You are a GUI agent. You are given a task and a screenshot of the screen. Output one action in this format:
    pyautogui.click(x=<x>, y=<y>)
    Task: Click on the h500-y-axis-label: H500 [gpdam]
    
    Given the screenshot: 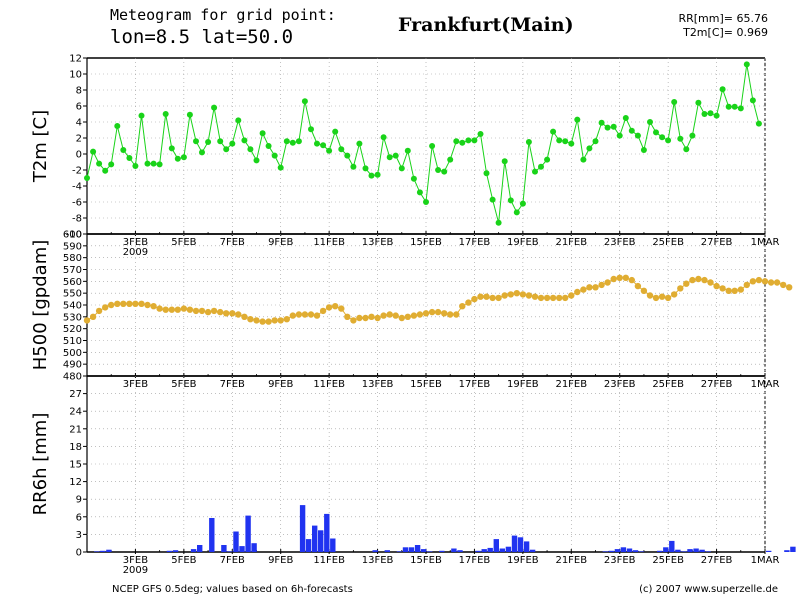 What is the action you would take?
    pyautogui.click(x=40, y=305)
    